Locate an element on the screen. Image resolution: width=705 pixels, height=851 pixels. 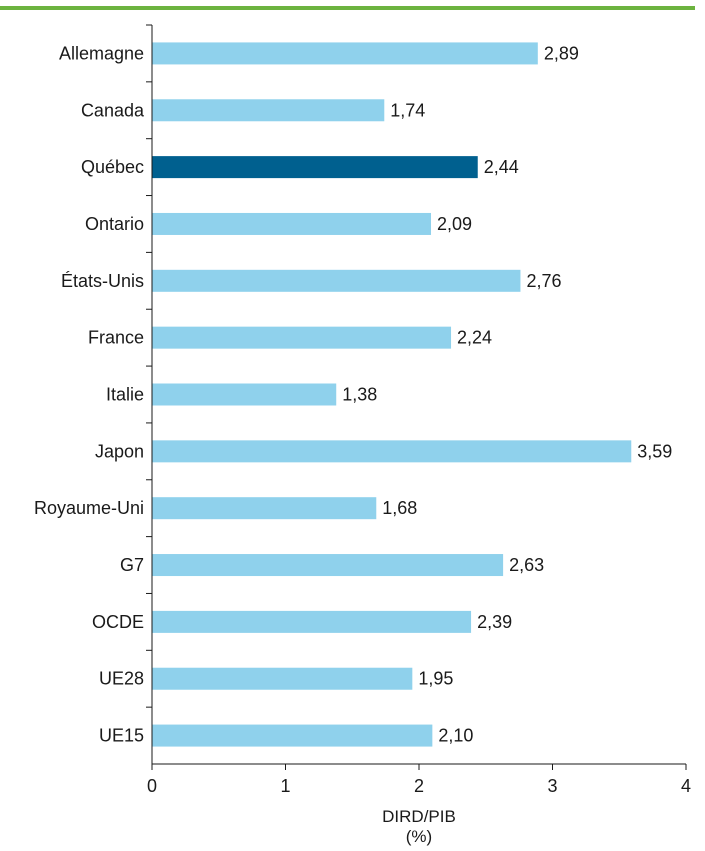
value-label: 2,24 is located at coordinates (474, 338).